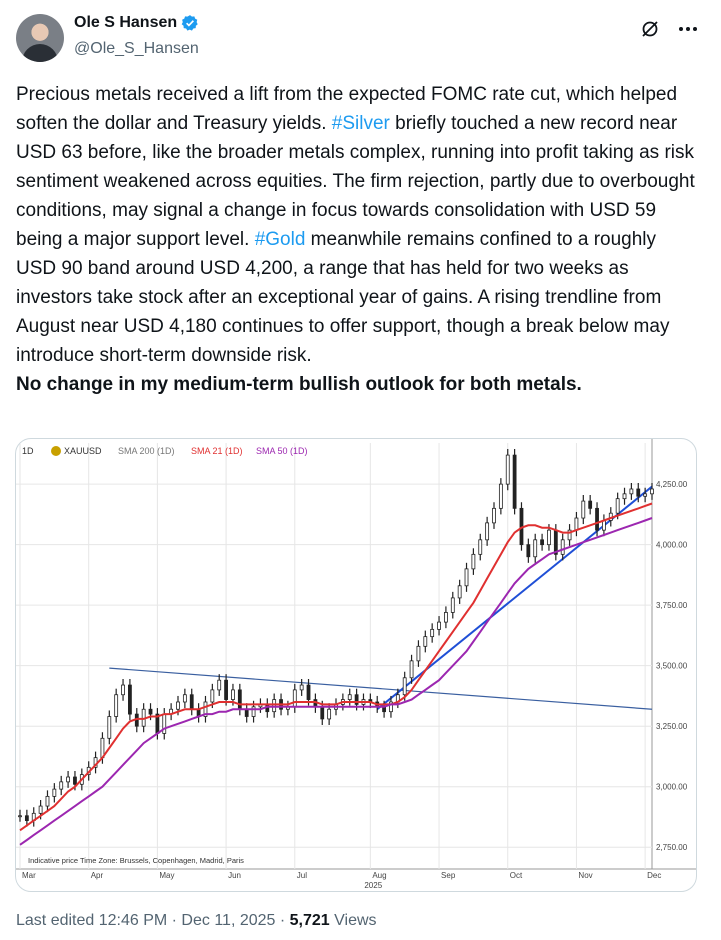 This screenshot has height=940, width=721. I want to click on legend-label: 1D, so click(28, 451).